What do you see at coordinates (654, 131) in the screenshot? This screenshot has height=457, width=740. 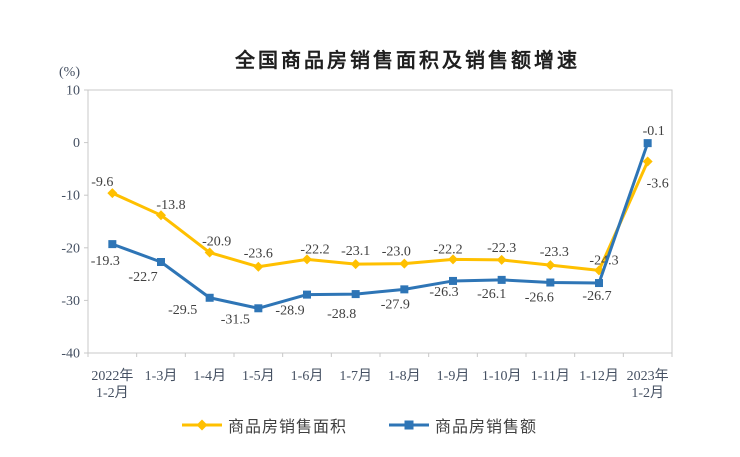 I see `sales-value-data-label: -0.1` at bounding box center [654, 131].